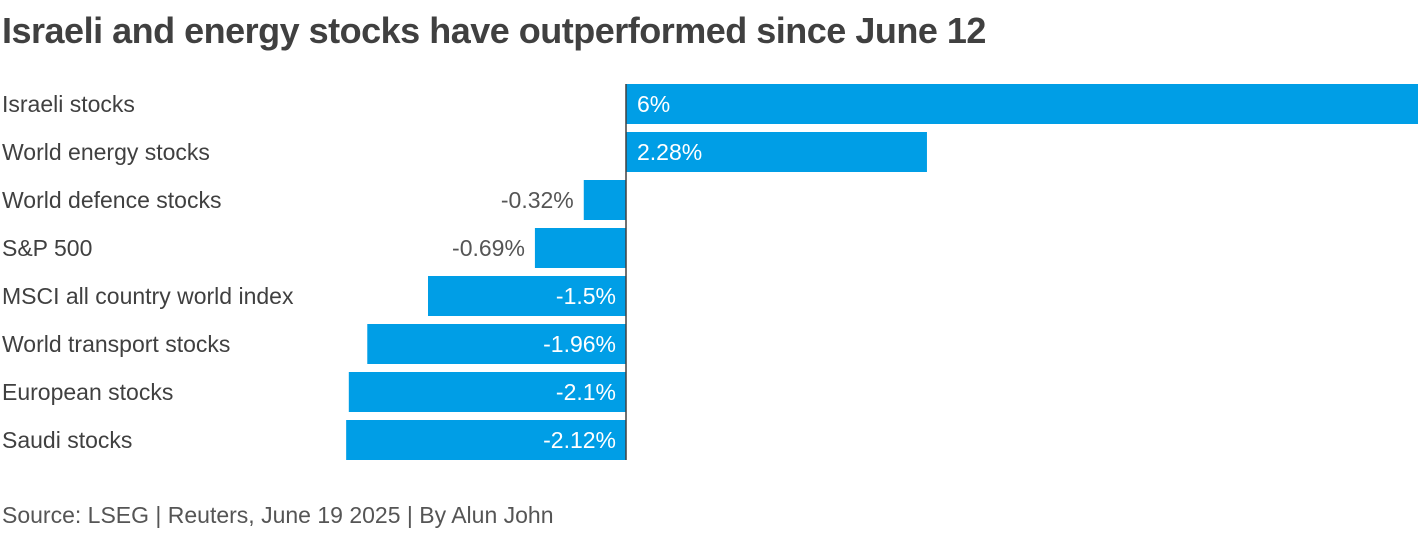  What do you see at coordinates (586, 296) in the screenshot?
I see `value-label: -1.5%` at bounding box center [586, 296].